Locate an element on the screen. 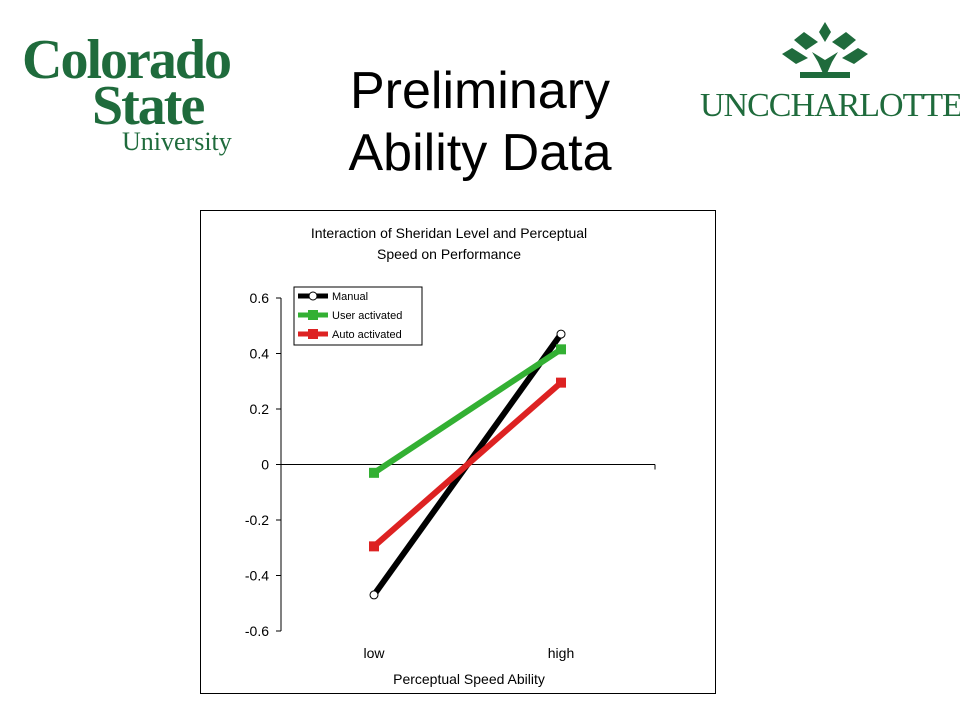 This screenshot has width=960, height=720. csu-logo-line2: State is located at coordinates (148, 106).